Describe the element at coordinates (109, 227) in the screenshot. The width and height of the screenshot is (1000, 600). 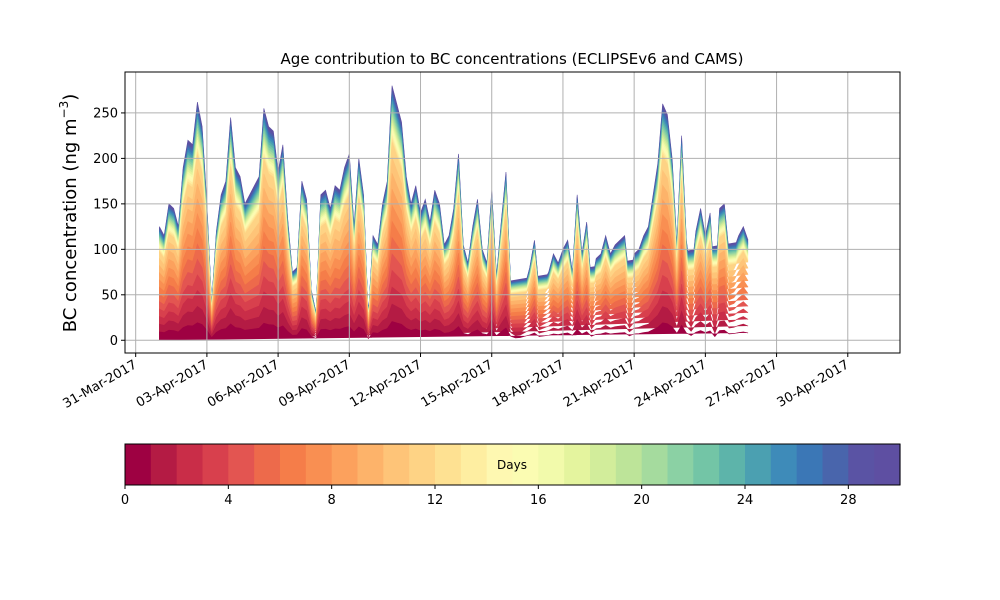
I see `y-axis-ticks: 0 50 100 150 200 250` at that location.